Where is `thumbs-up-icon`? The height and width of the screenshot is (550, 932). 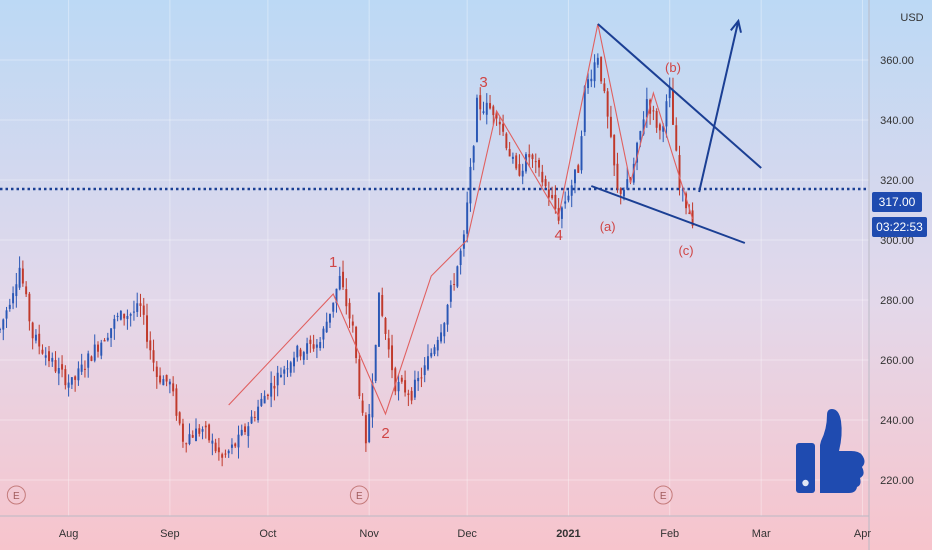
thumbs-up-icon is located at coordinates (830, 451).